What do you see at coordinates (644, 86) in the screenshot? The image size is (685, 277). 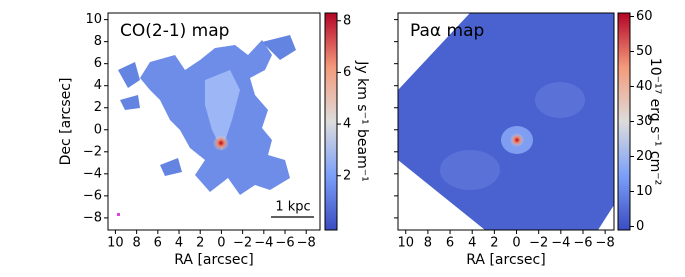 I see `colorbar-tick-label: 40` at bounding box center [644, 86].